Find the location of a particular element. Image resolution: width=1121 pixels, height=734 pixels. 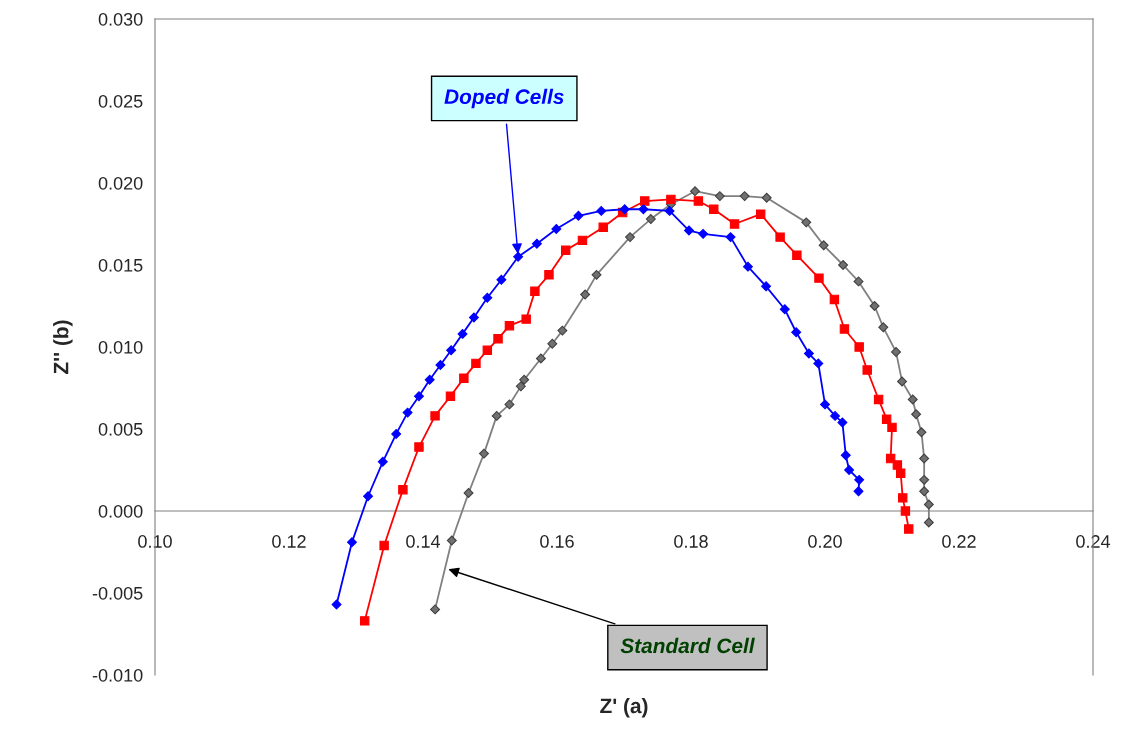

x-tick-label: 0.20 is located at coordinates (825, 541).